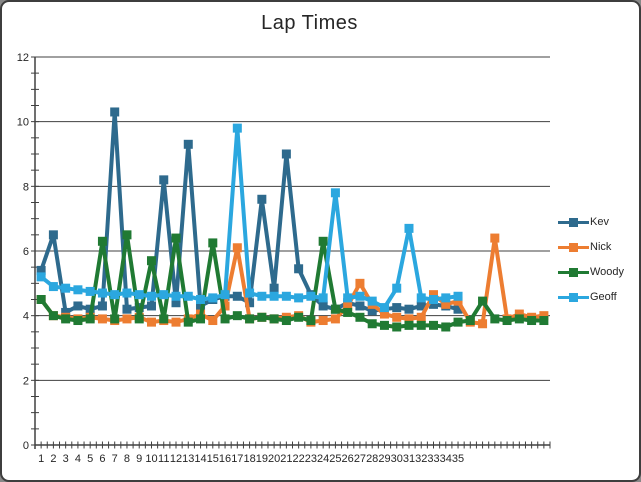 The height and width of the screenshot is (482, 641). I want to click on legend-marker-nick, so click(573, 247).